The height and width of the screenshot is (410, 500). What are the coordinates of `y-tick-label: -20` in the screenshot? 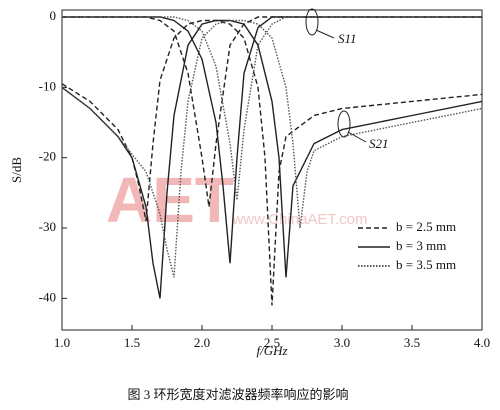 It's located at (47, 156).